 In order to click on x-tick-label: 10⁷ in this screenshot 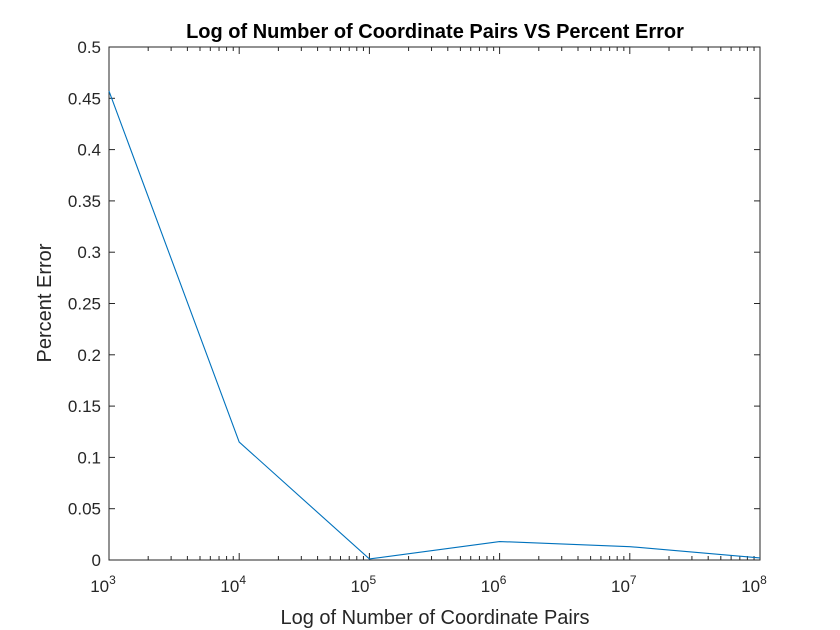, I will do `click(624, 584)`.